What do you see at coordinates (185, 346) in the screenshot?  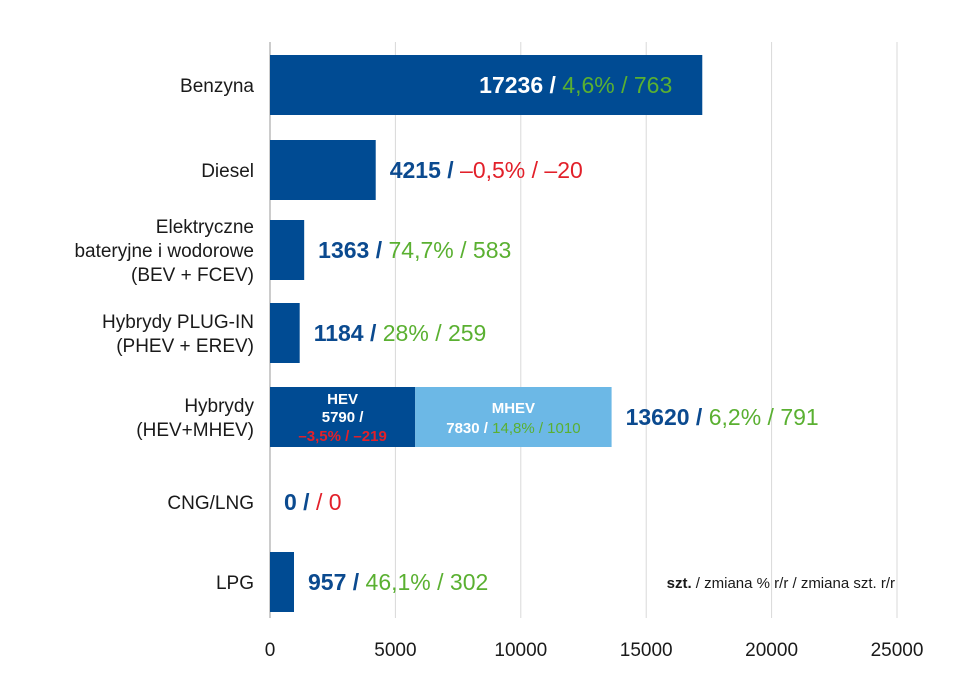 I see `category-label-line: (PHEV + EREV)` at bounding box center [185, 346].